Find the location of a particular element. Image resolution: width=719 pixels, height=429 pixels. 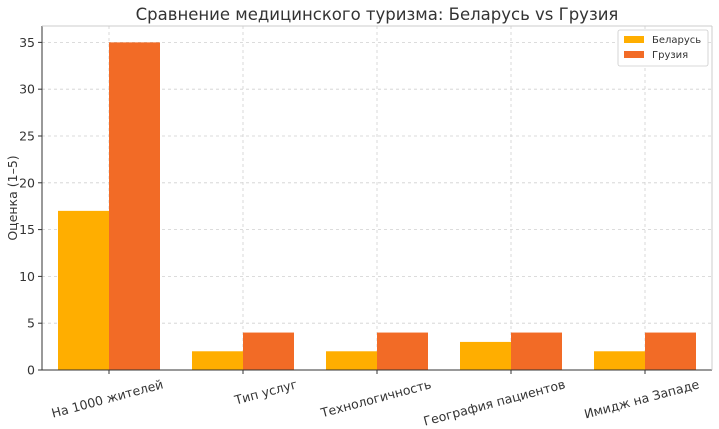

x-tick-label: Тип услуг is located at coordinates (265, 391).